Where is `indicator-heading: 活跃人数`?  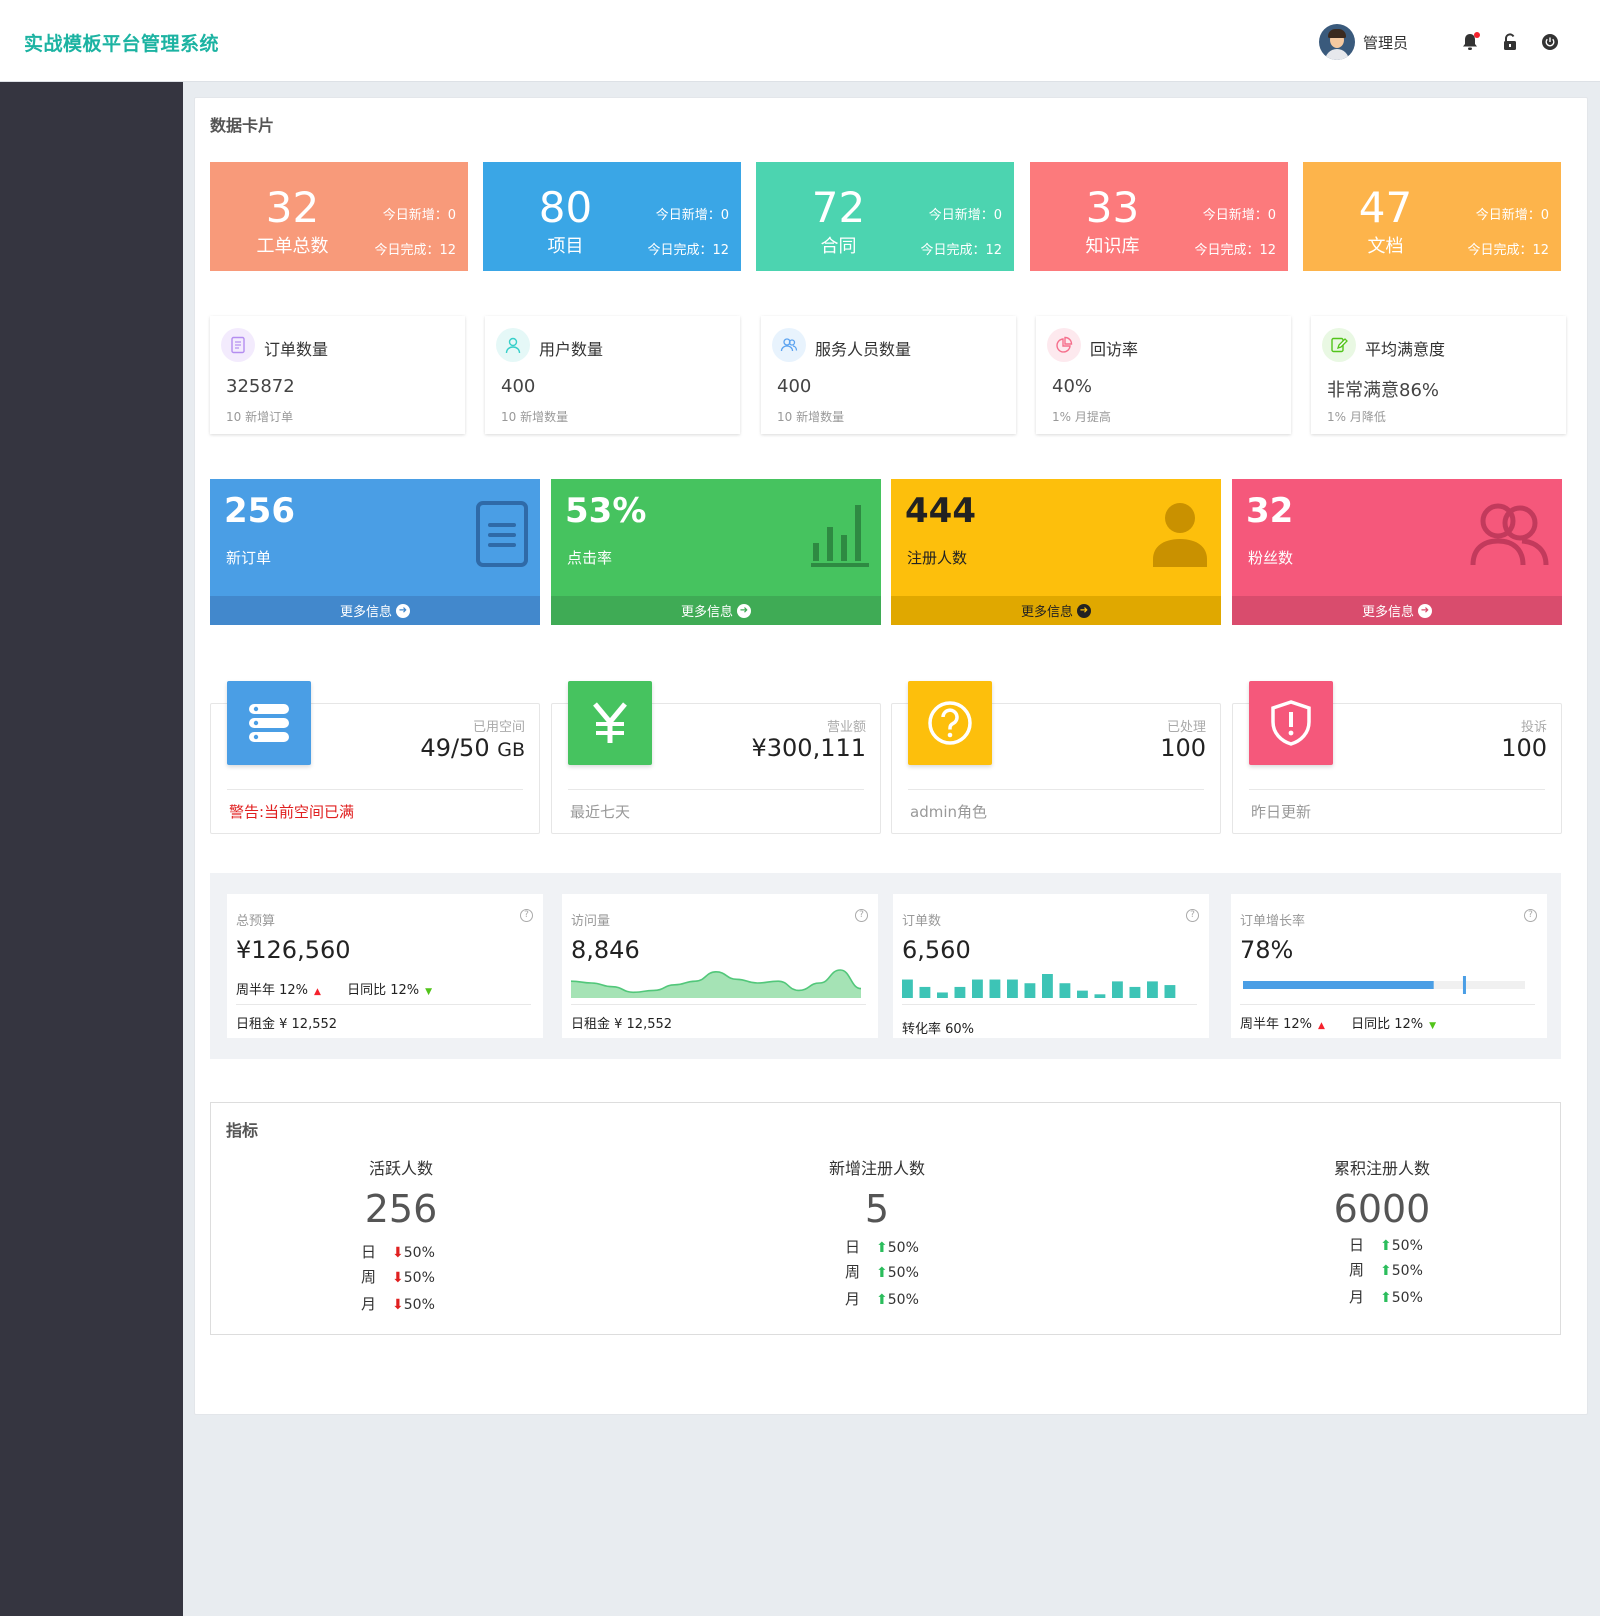 indicator-heading: 活跃人数 is located at coordinates (400, 1168).